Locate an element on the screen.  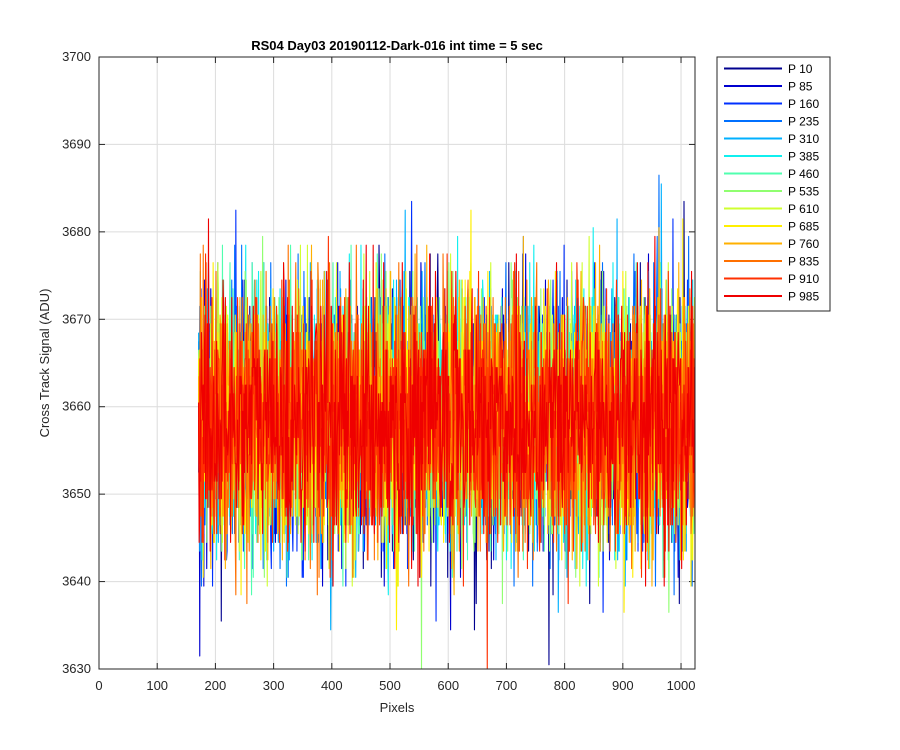
legend-label: P 385 is located at coordinates (803, 157).